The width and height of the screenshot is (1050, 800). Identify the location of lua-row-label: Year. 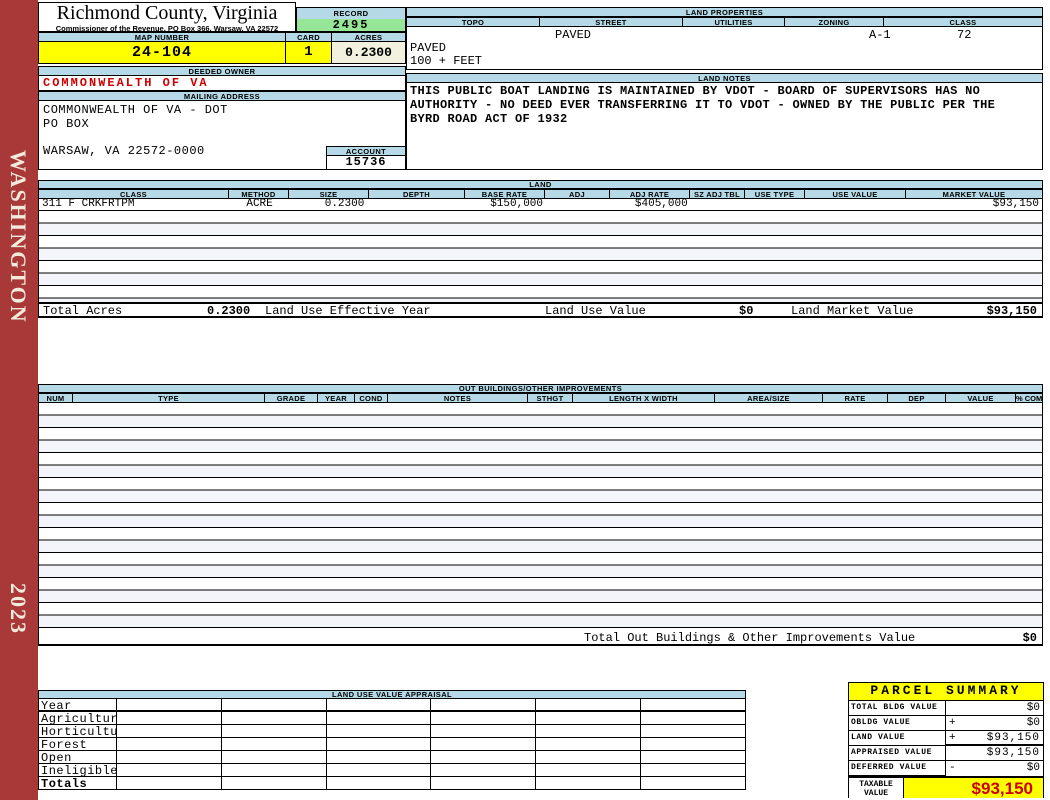
(78, 705).